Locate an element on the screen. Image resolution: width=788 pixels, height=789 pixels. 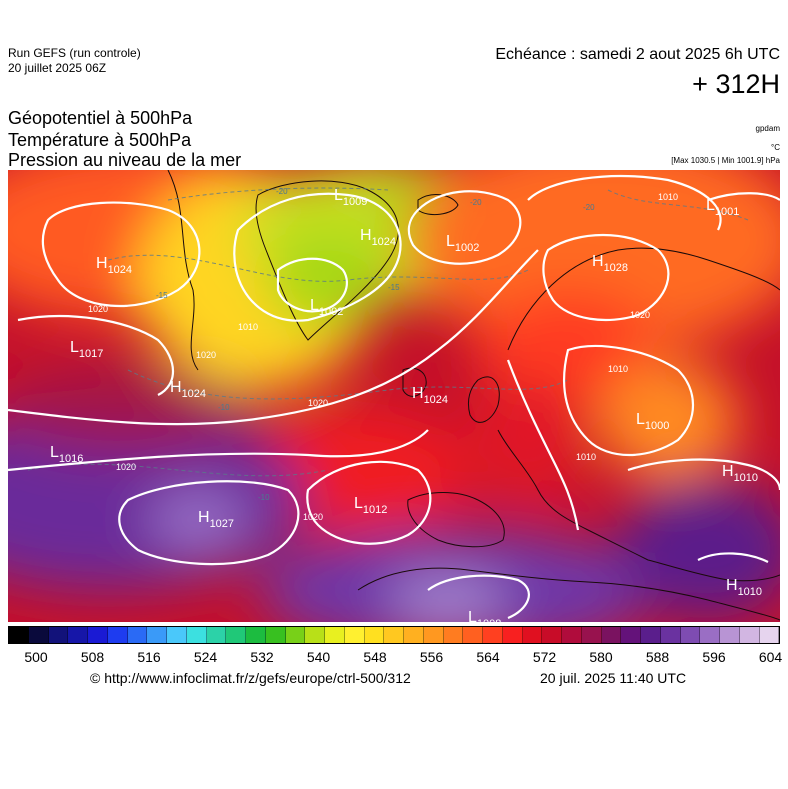
pressure-center-low: L1000 is located at coordinates (652, 421).